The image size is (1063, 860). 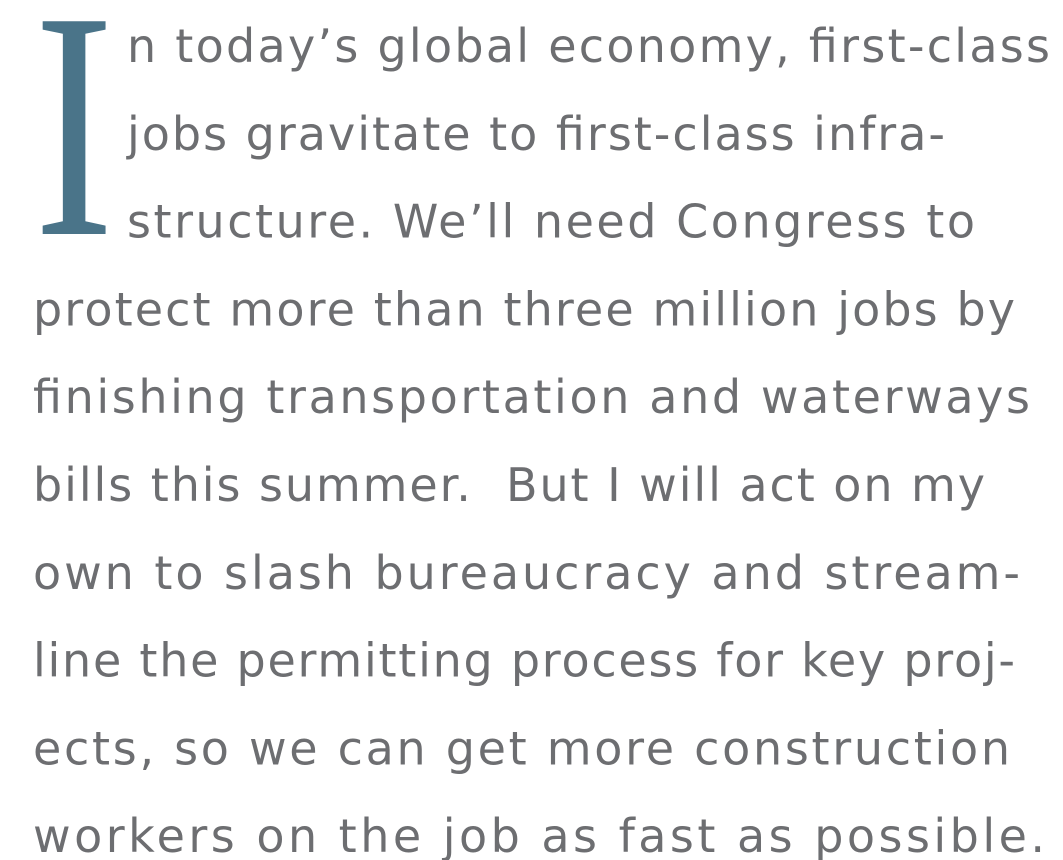 I want to click on text-line: n today’s global economy, first-class, so click(x=588, y=46).